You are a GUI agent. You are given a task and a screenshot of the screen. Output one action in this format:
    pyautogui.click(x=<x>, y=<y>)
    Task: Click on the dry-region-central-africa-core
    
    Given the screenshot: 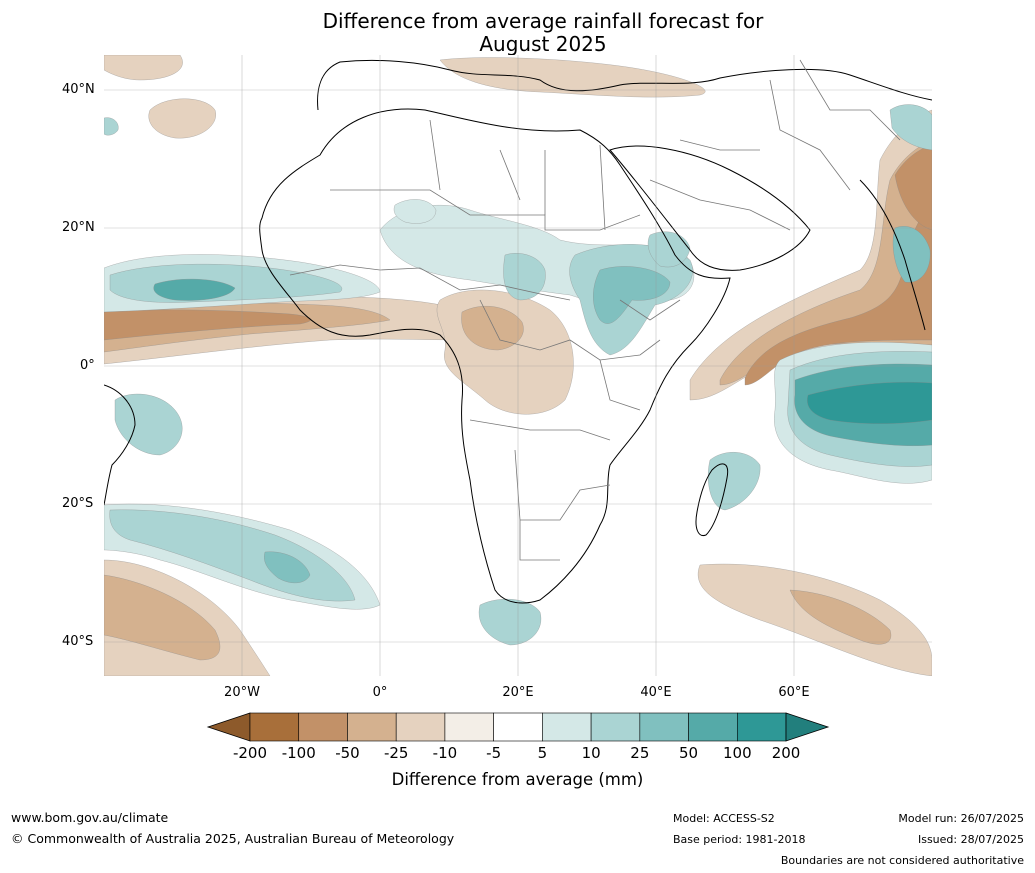 What is the action you would take?
    pyautogui.click(x=492, y=328)
    